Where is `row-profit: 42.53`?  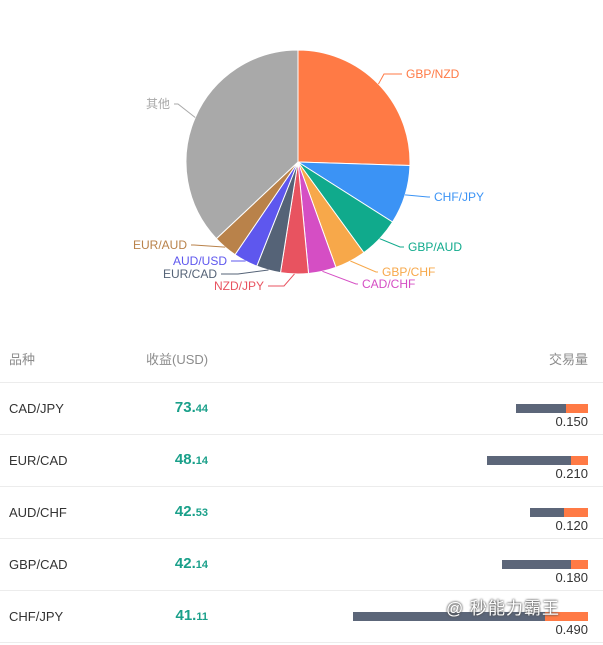 row-profit: 42.53 is located at coordinates (154, 512).